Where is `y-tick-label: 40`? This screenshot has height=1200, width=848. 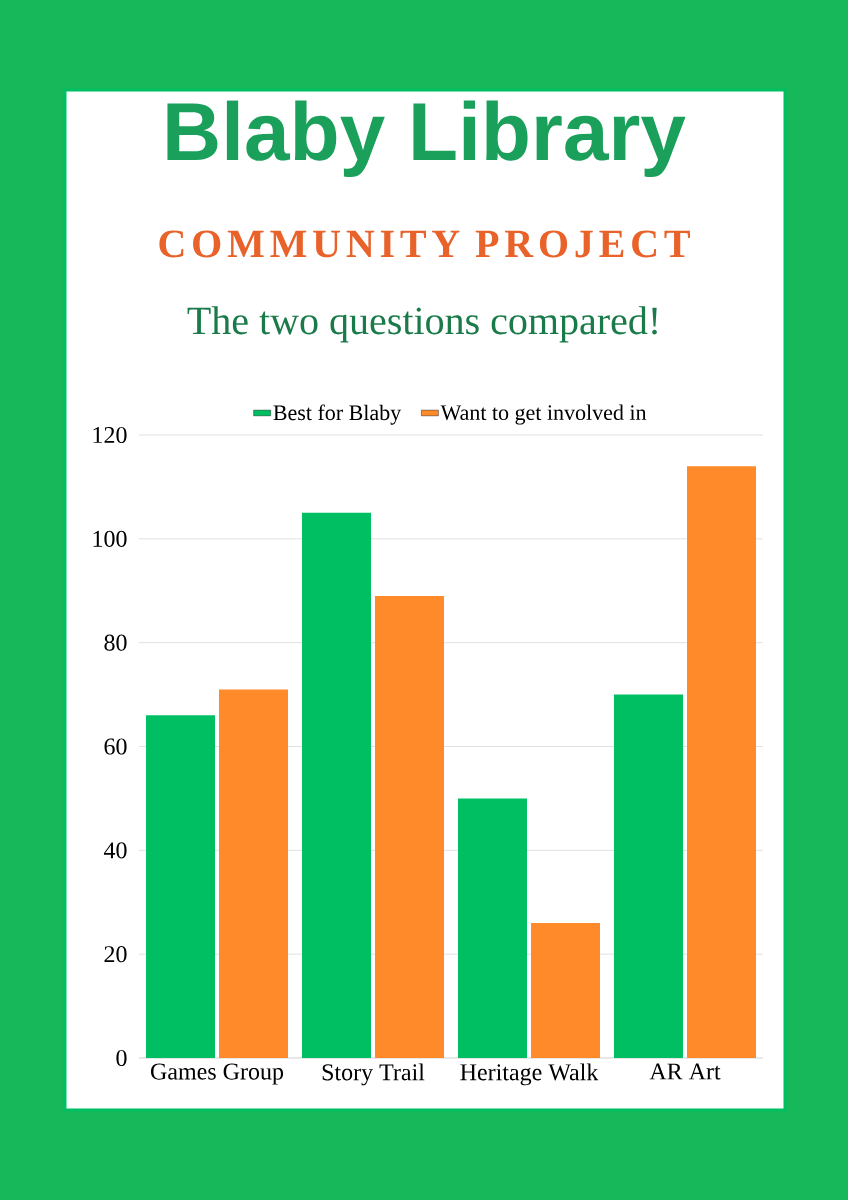 y-tick-label: 40 is located at coordinates (115, 850).